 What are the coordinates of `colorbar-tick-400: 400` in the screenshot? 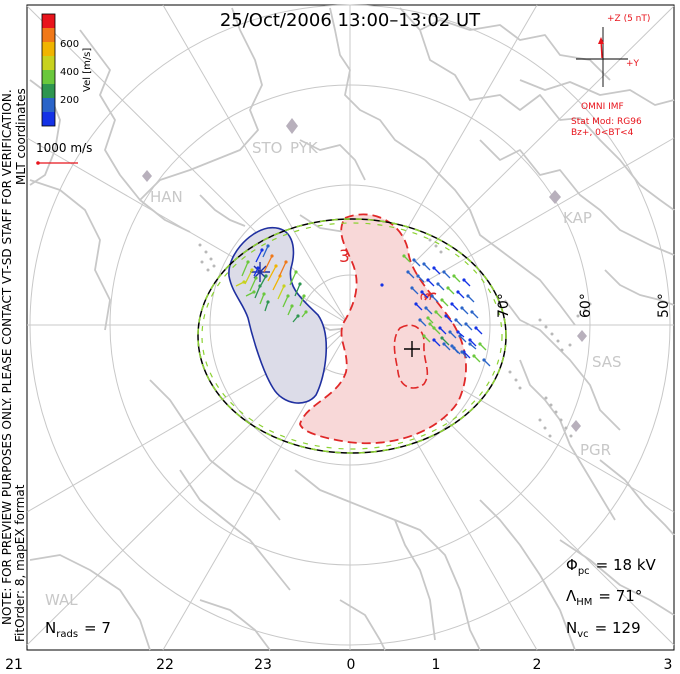 It's located at (69, 72).